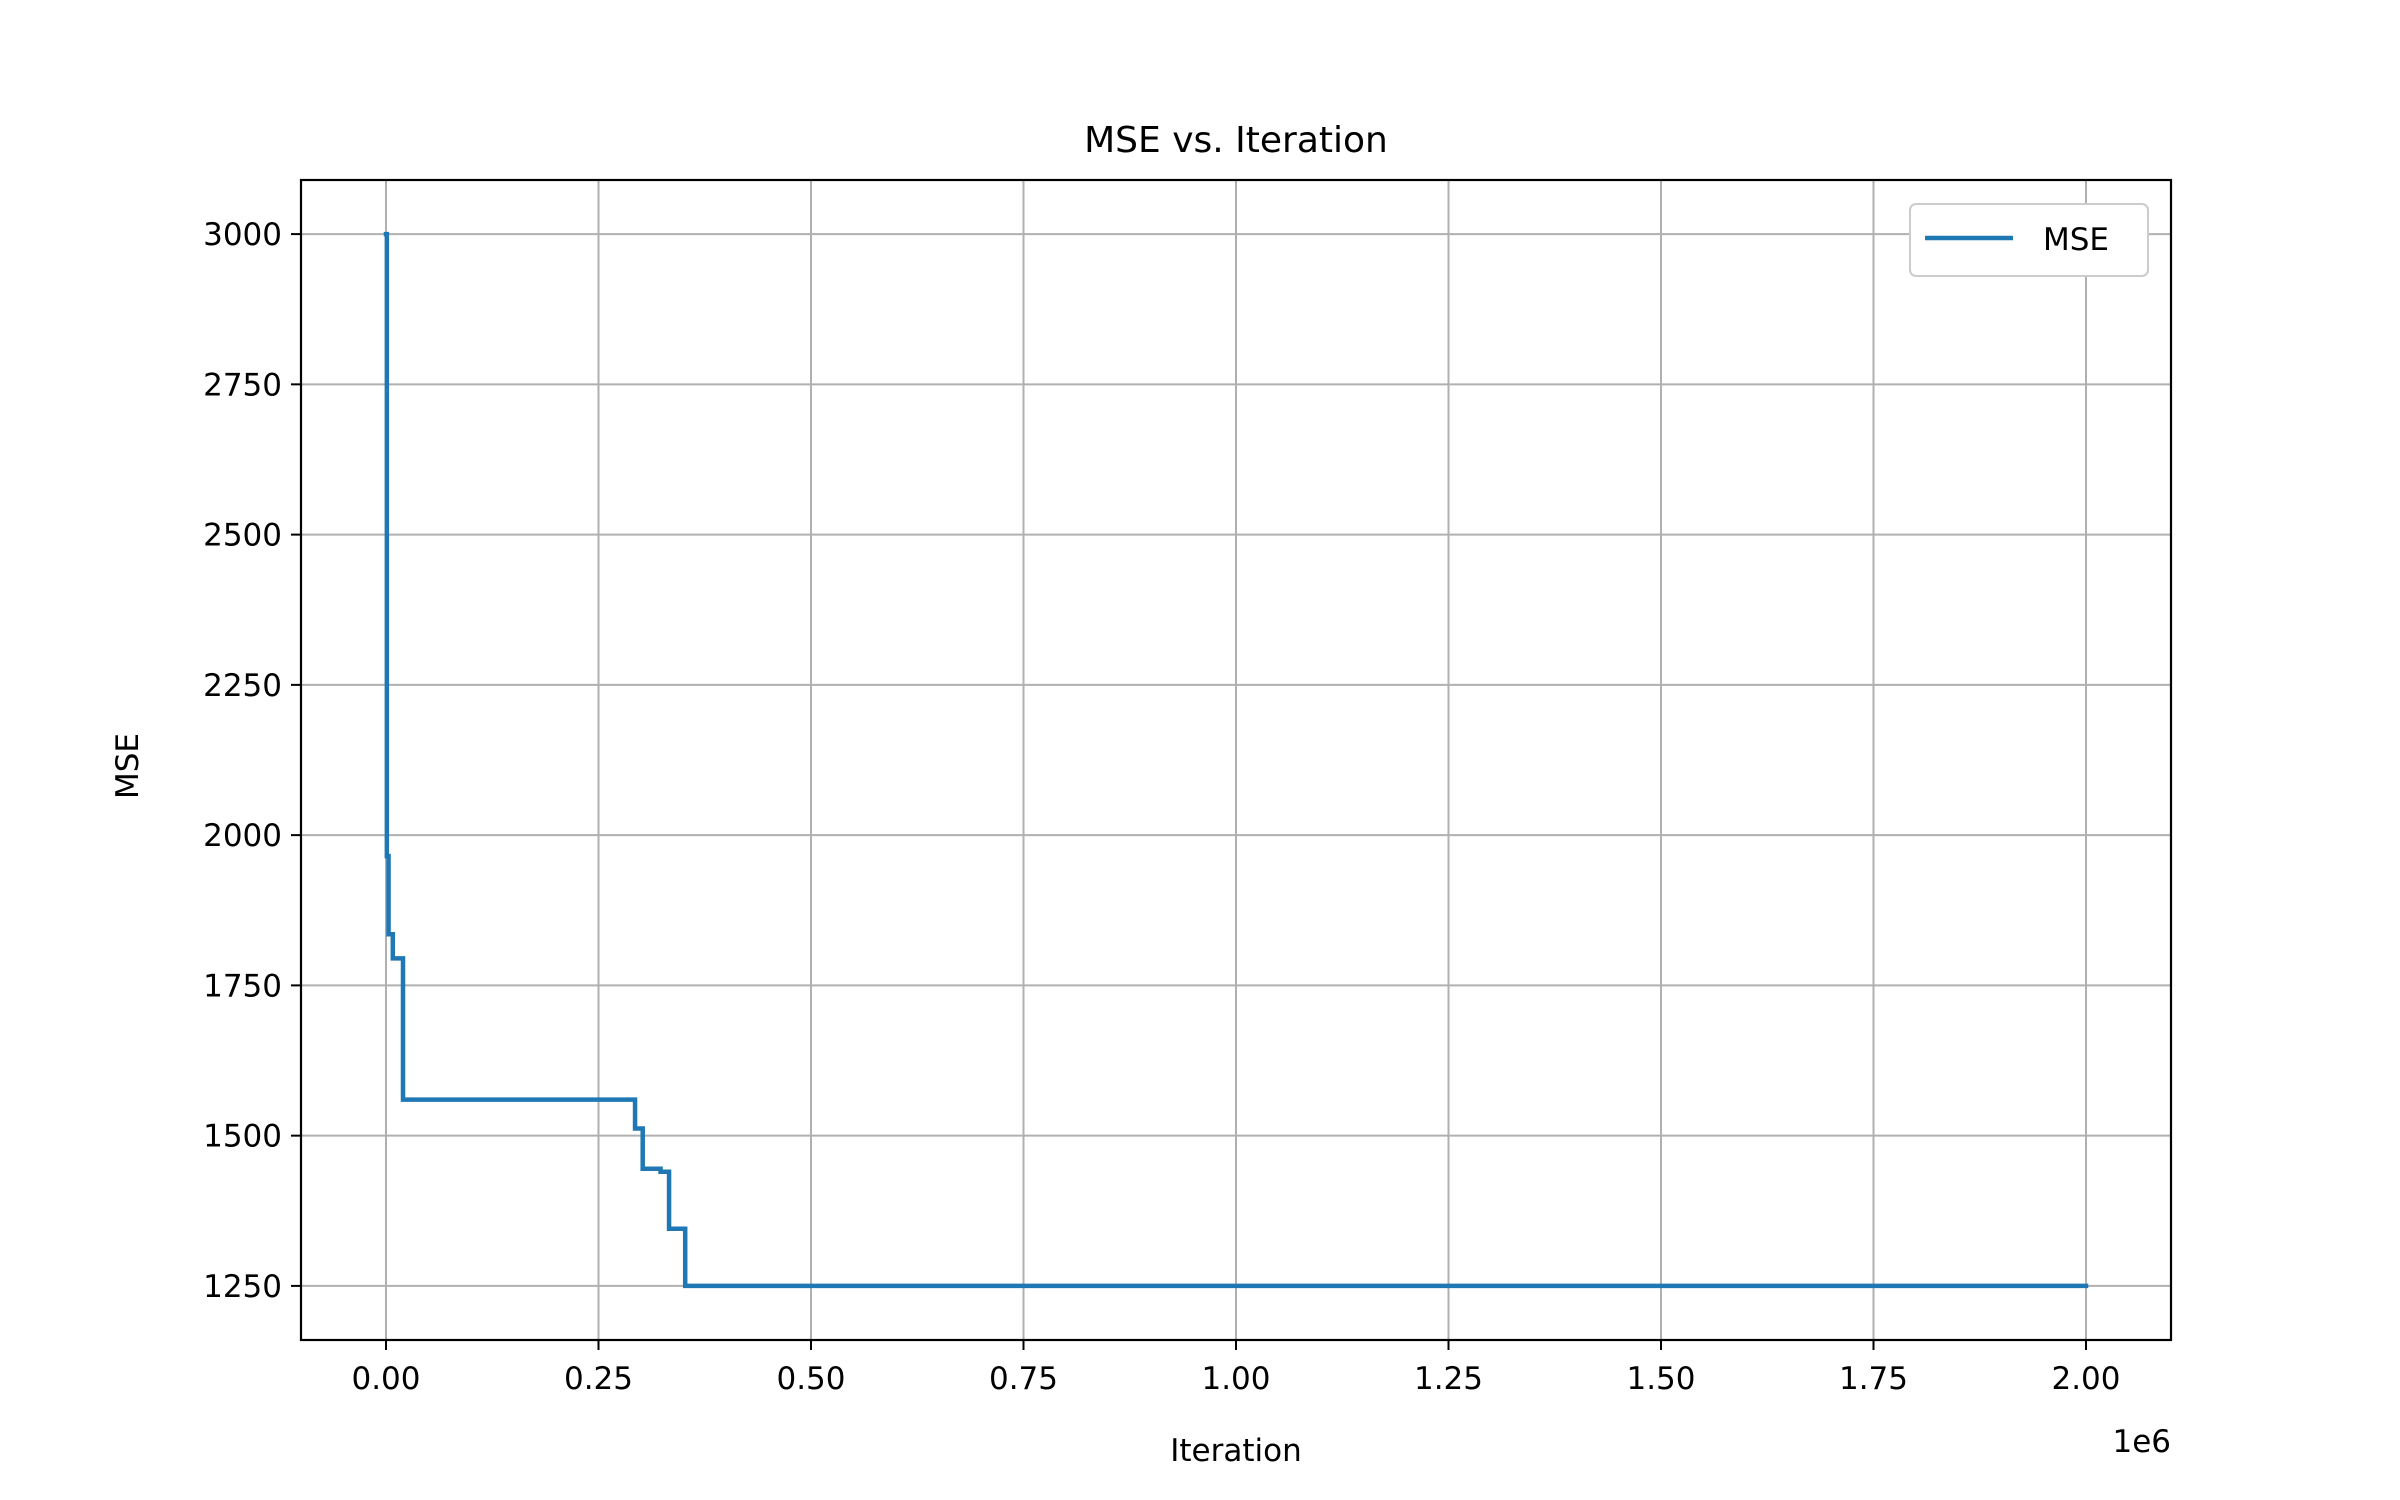  Describe the element at coordinates (242, 836) in the screenshot. I see `y-tick-label: 2000` at that location.